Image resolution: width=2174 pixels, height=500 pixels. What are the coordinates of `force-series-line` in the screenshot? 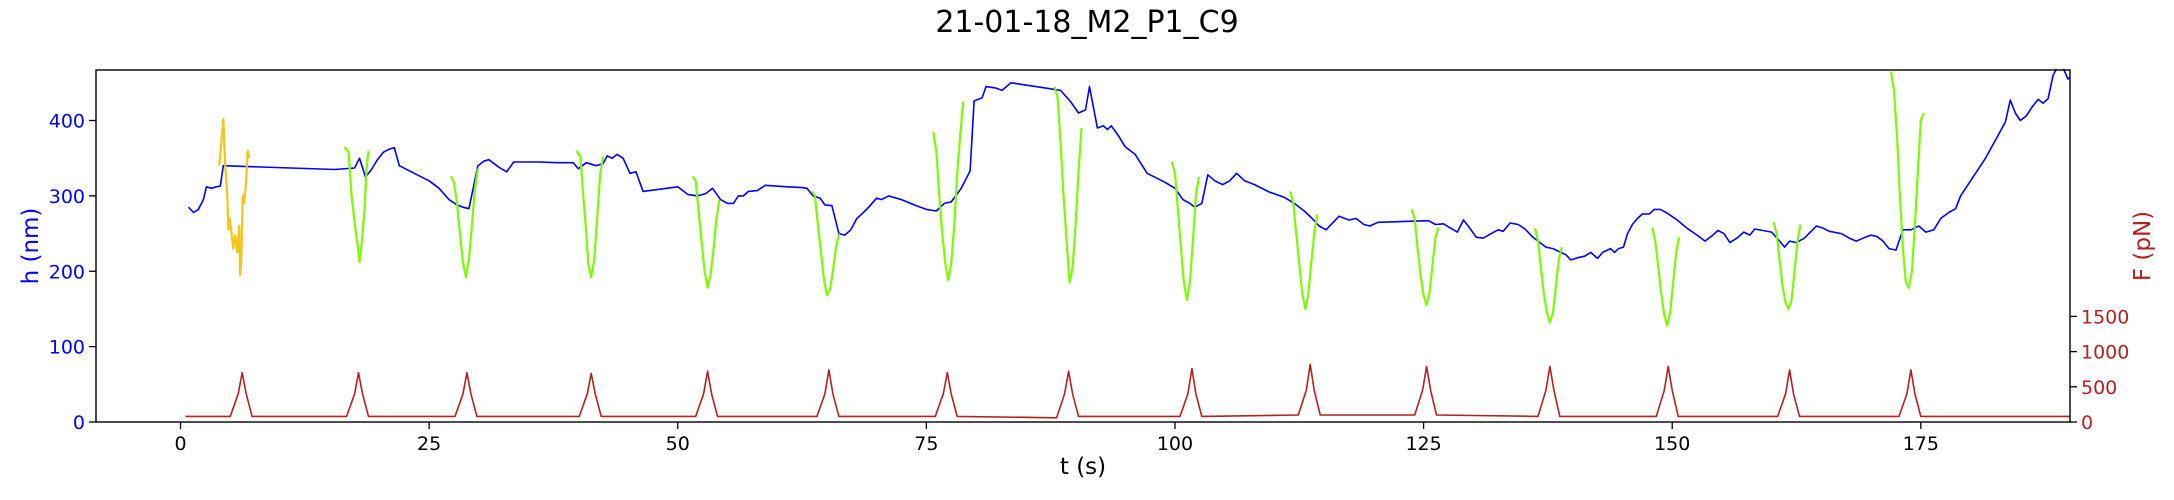 It's located at (1127, 391).